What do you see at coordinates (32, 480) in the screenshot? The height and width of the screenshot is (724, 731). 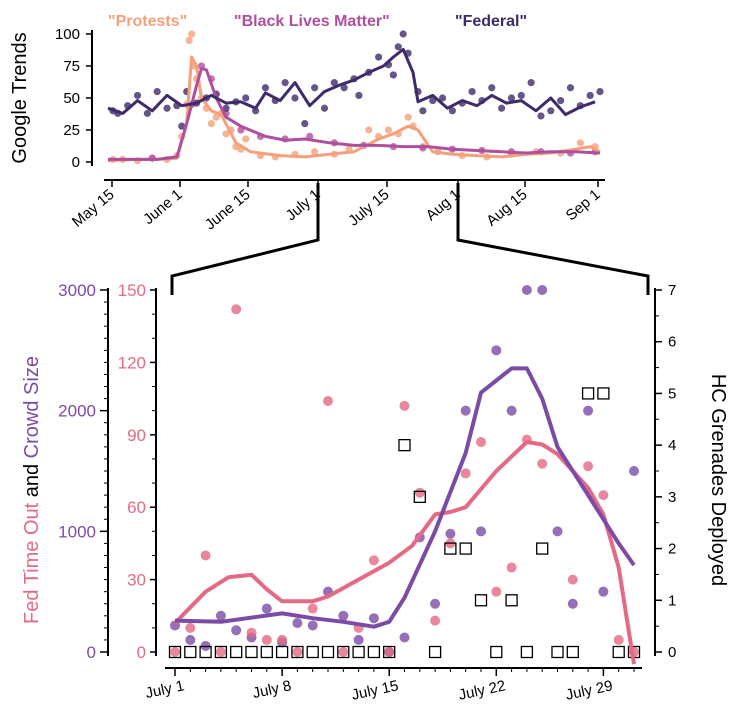 I see `and-label: and` at bounding box center [32, 480].